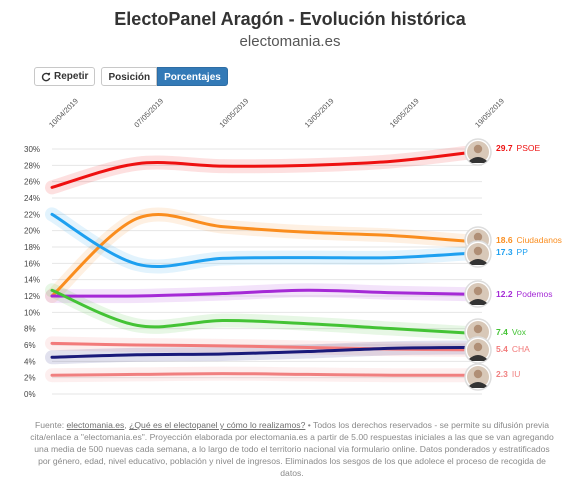 The height and width of the screenshot is (479, 580). I want to click on y-tick-label: 18%, so click(32, 247).